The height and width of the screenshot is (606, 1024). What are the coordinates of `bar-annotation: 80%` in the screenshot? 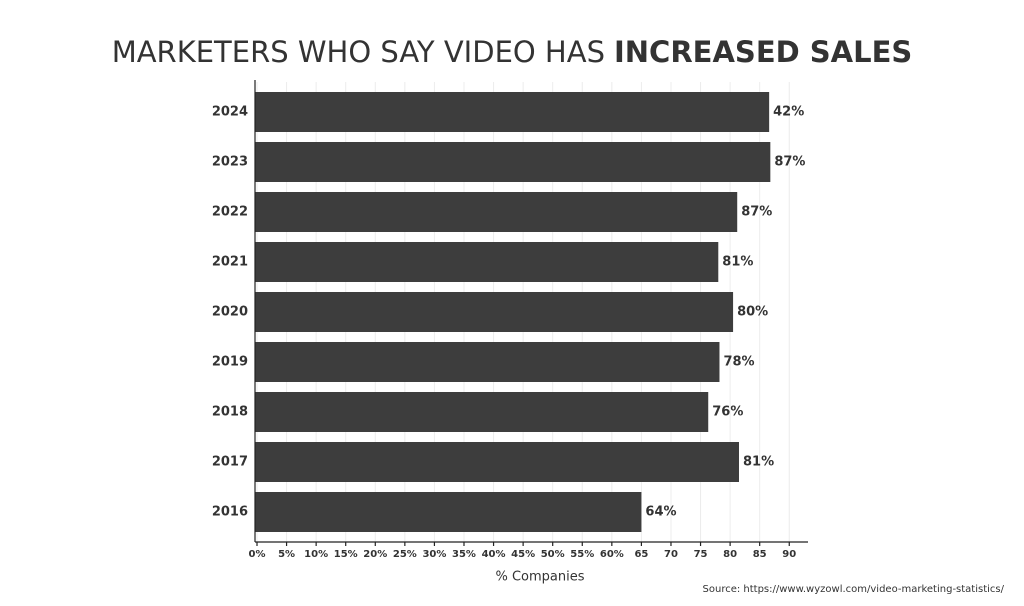 It's located at (752, 312).